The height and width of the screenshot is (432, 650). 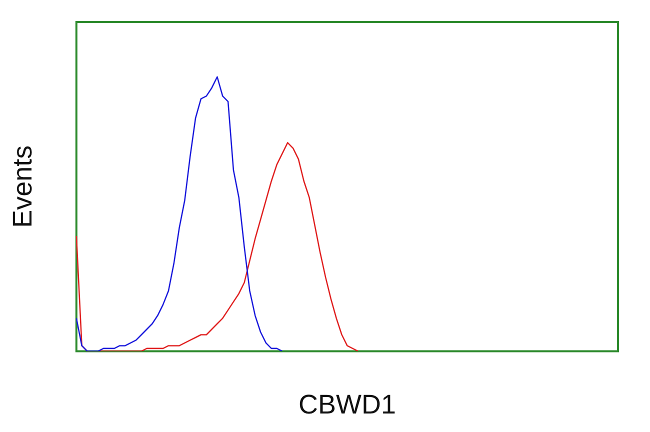 I want to click on y-axis-title: Events, so click(x=23, y=186).